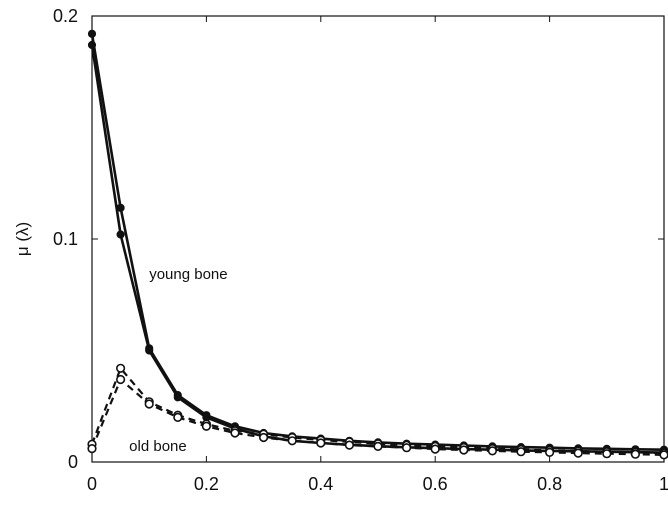 The image size is (668, 508). What do you see at coordinates (73, 462) in the screenshot?
I see `y-tick-label: 0` at bounding box center [73, 462].